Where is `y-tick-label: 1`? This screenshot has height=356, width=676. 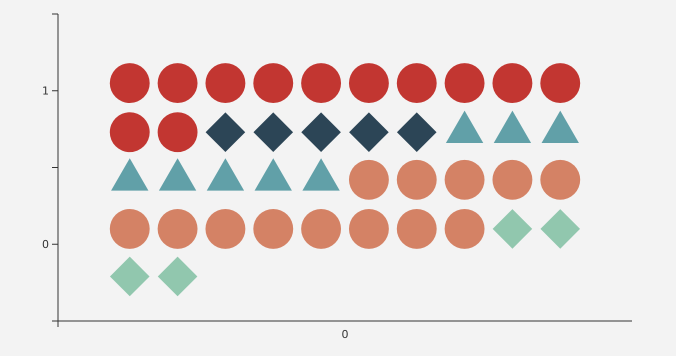
y-tick-label: 1 is located at coordinates (45, 91).